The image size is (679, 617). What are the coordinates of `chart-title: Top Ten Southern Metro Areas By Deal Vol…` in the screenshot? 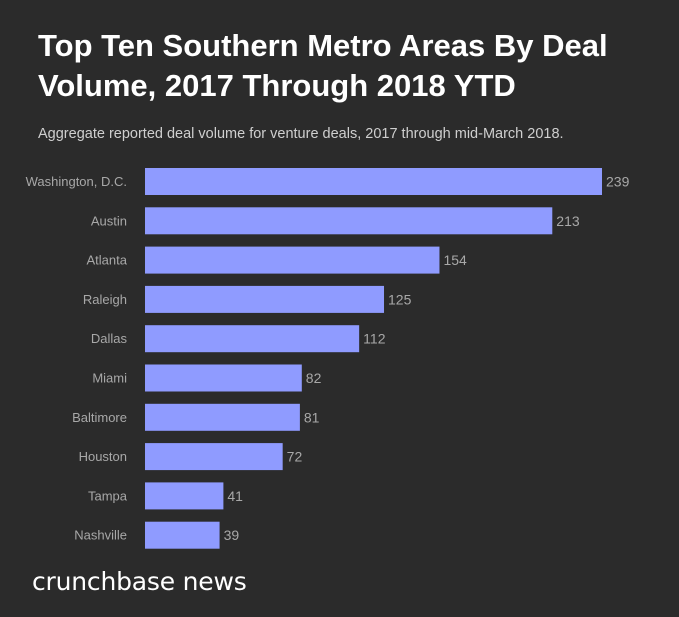 It's located at (323, 65).